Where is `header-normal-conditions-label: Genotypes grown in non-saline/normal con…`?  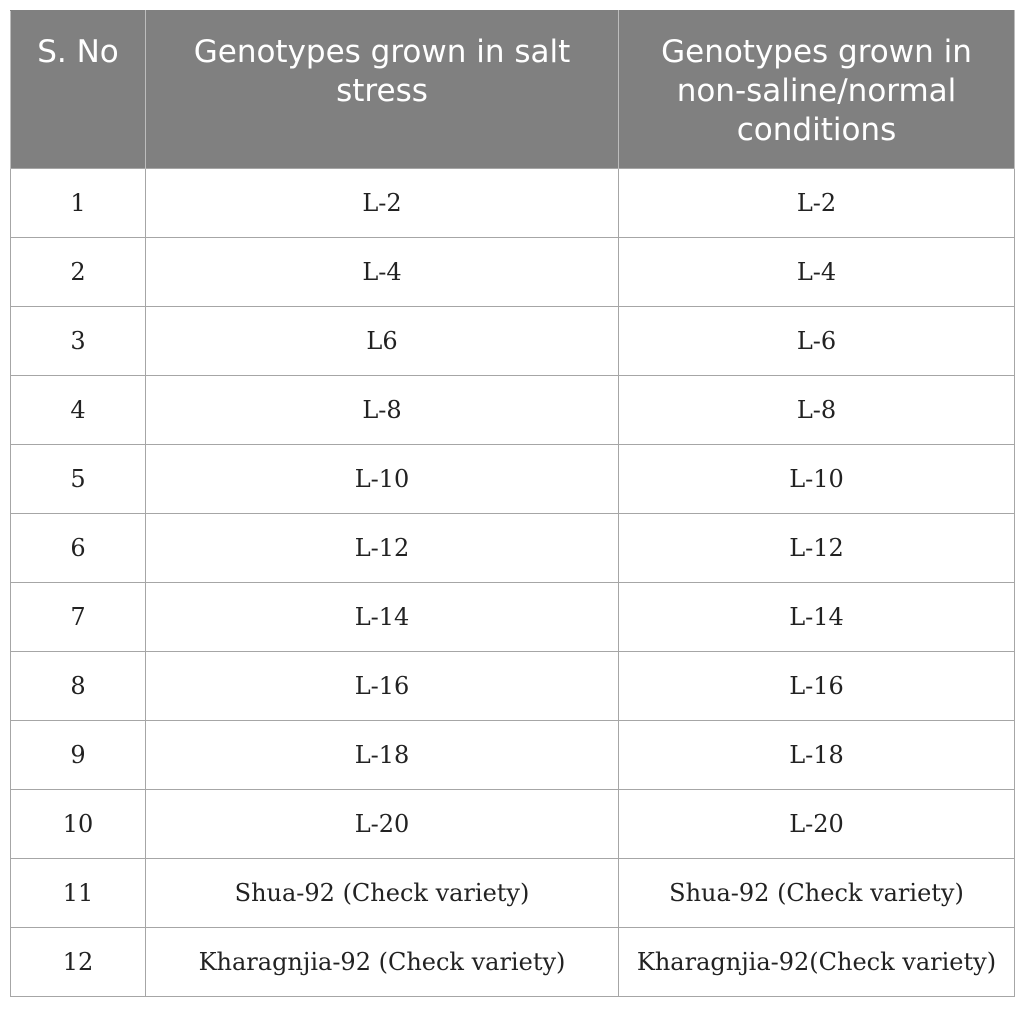 header-normal-conditions-label: Genotypes grown in non-saline/normal con… is located at coordinates (816, 91).